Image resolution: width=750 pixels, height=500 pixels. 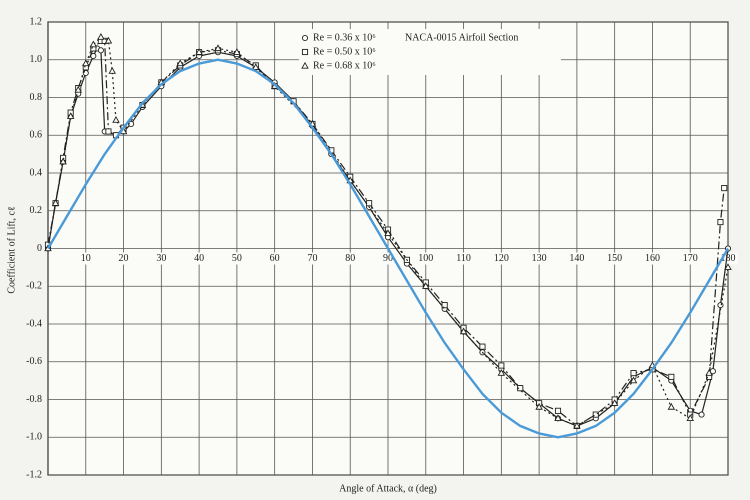 I want to click on x-tick-label: 100, so click(x=425, y=258).